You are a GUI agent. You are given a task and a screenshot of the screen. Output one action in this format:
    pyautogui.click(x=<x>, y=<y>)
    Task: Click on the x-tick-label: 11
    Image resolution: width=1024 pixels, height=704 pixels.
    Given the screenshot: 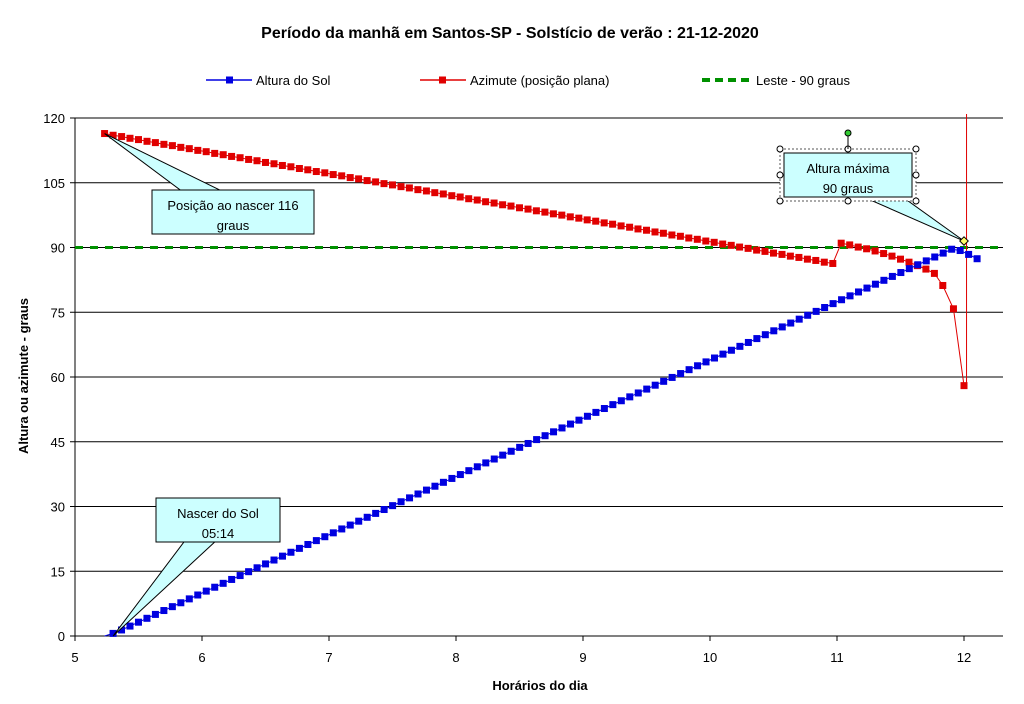 What is the action you would take?
    pyautogui.click(x=837, y=657)
    